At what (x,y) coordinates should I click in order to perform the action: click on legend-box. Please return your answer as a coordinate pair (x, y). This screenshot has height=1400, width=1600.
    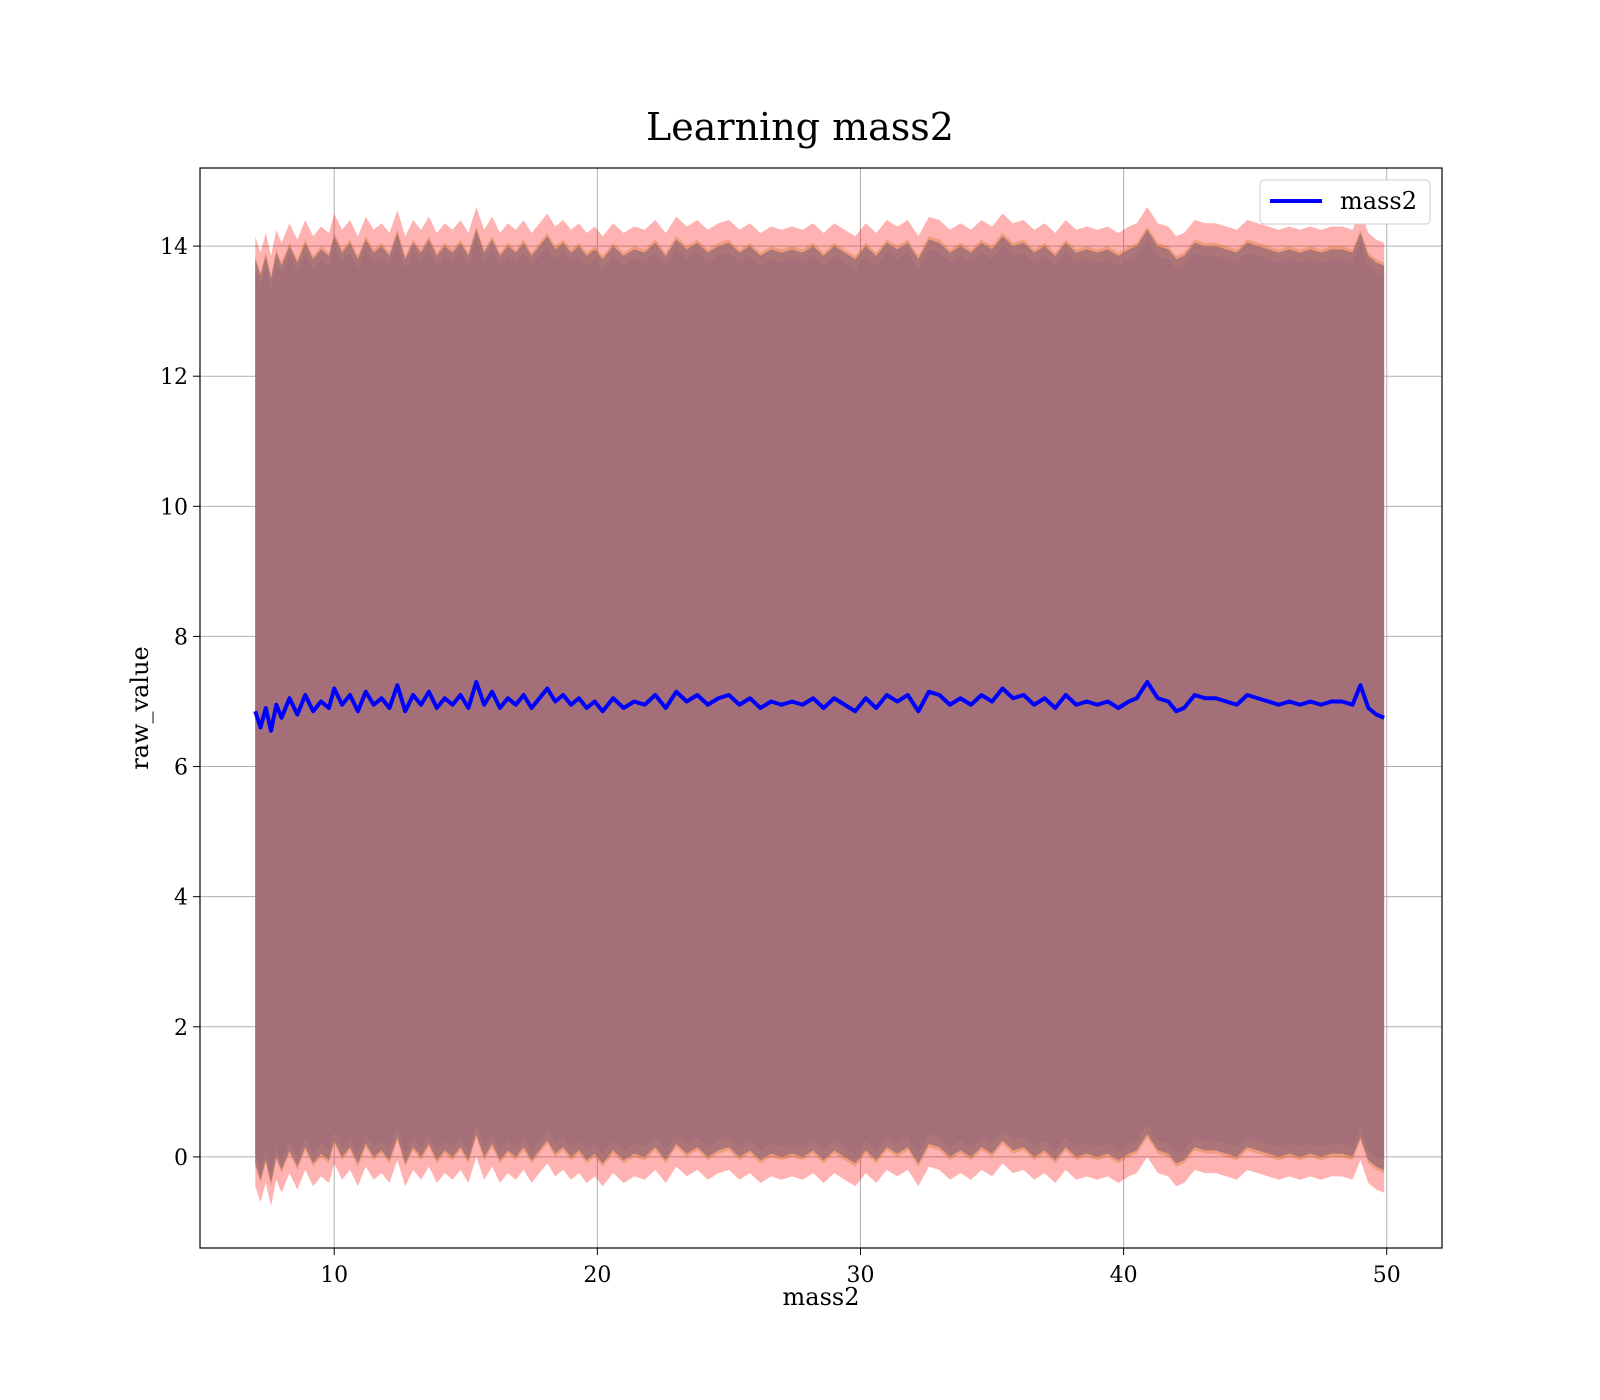
    Looking at the image, I should click on (1345, 202).